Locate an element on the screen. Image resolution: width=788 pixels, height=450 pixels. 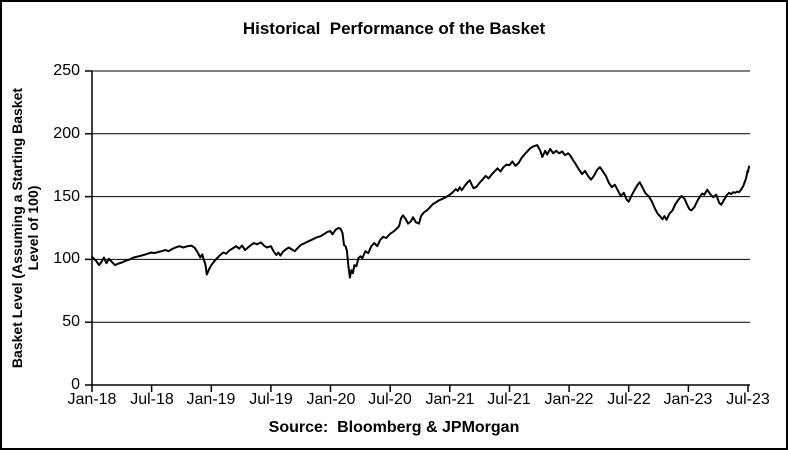
x-tick-label: Jul-21 is located at coordinates (509, 399).